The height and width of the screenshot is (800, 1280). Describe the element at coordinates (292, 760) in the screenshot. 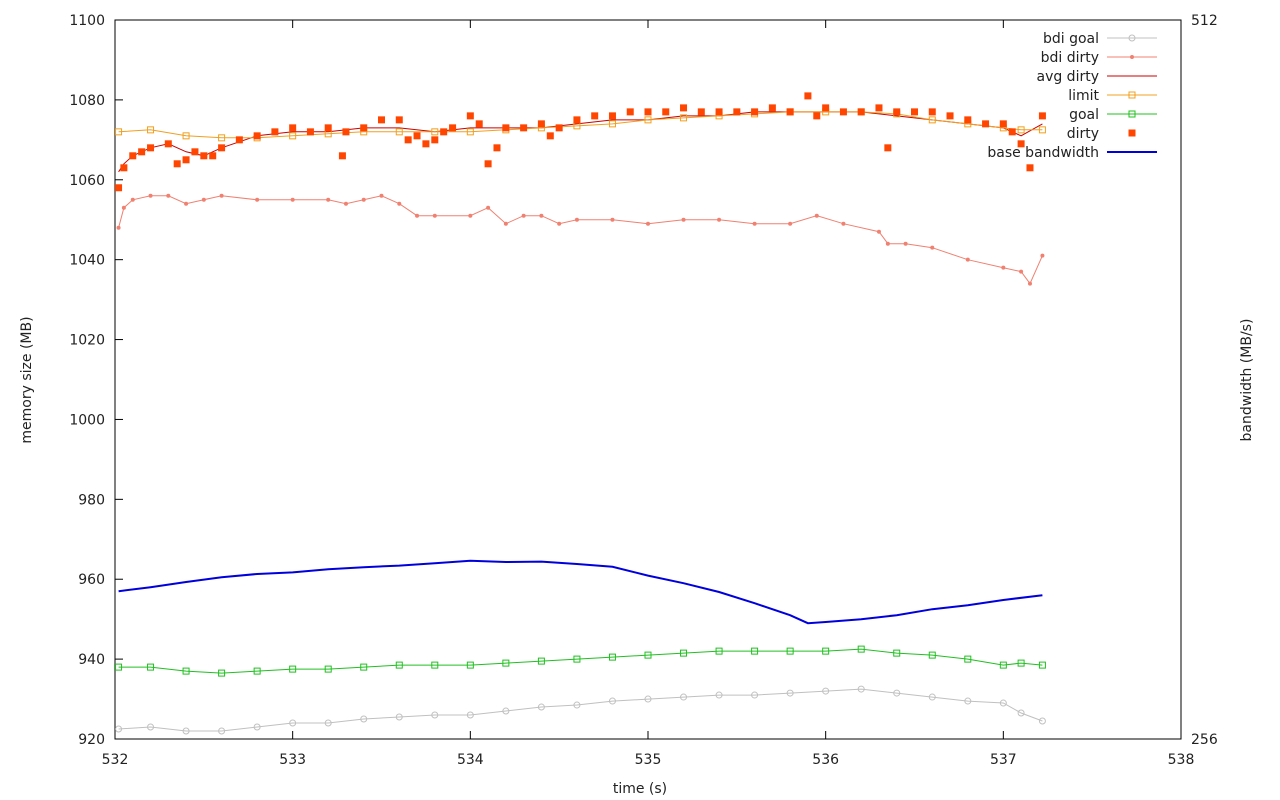

I see `x-tick-label: 533` at that location.